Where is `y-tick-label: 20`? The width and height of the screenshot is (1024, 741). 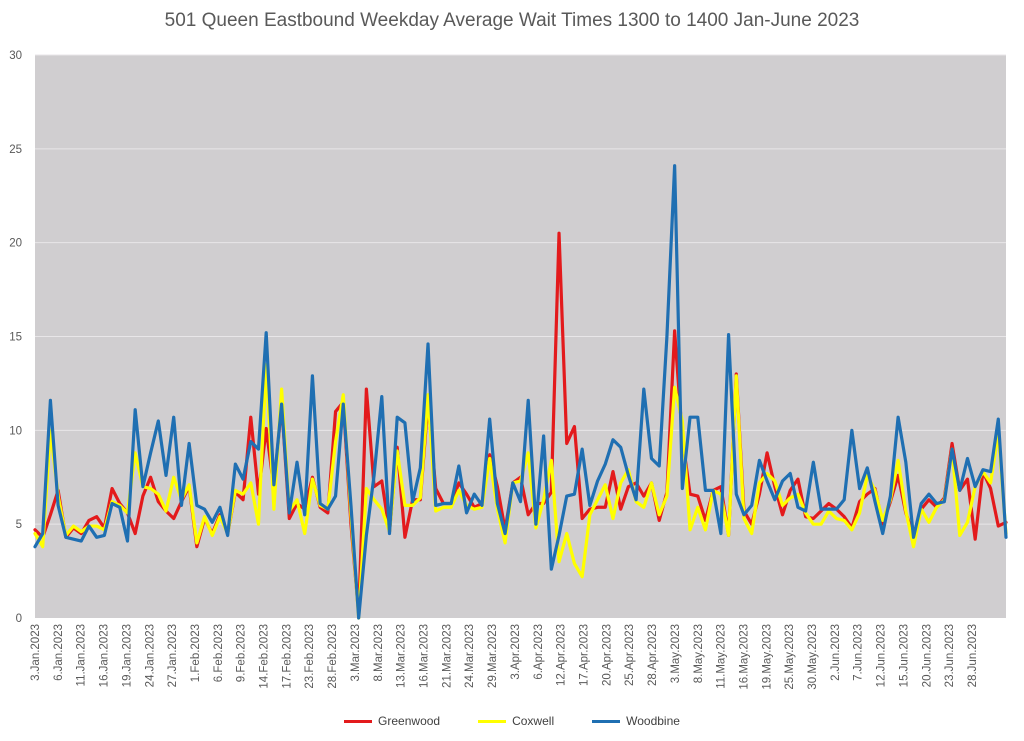 y-tick-label: 20 is located at coordinates (15, 244).